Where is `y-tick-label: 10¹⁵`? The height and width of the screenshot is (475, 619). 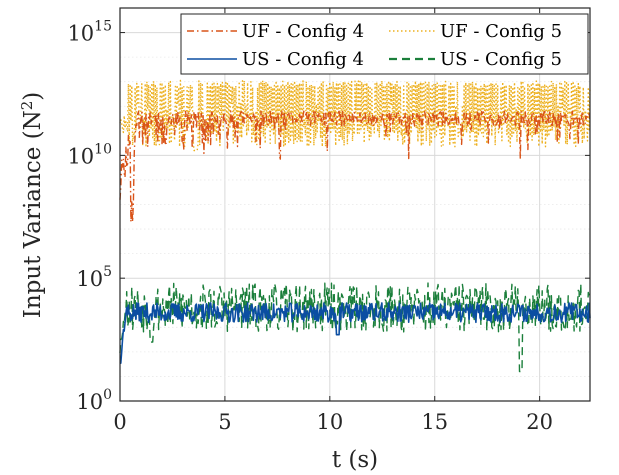 y-tick-label: 10¹⁵ is located at coordinates (89, 32).